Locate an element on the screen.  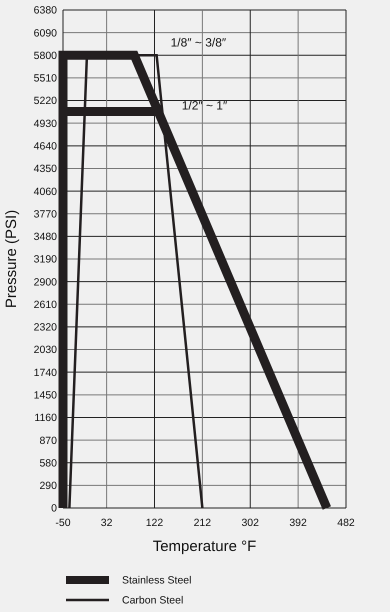
y-tick-label: 2030 is located at coordinates (46, 350).